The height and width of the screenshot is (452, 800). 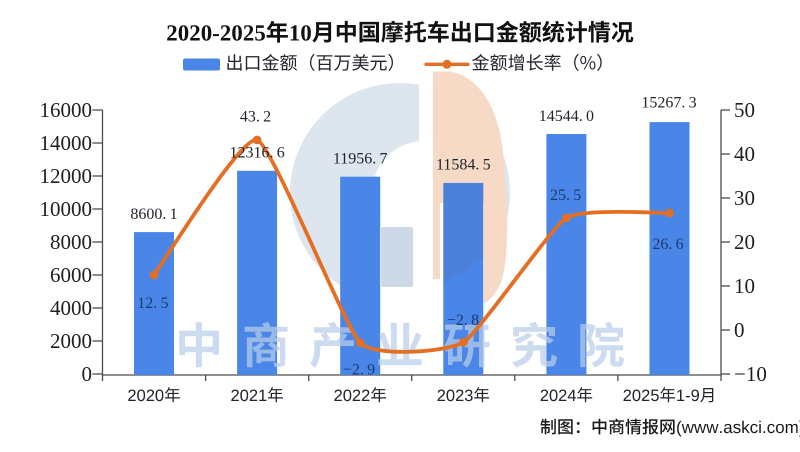 I want to click on svg-text:12.5: 12. 5, so click(x=152, y=303).